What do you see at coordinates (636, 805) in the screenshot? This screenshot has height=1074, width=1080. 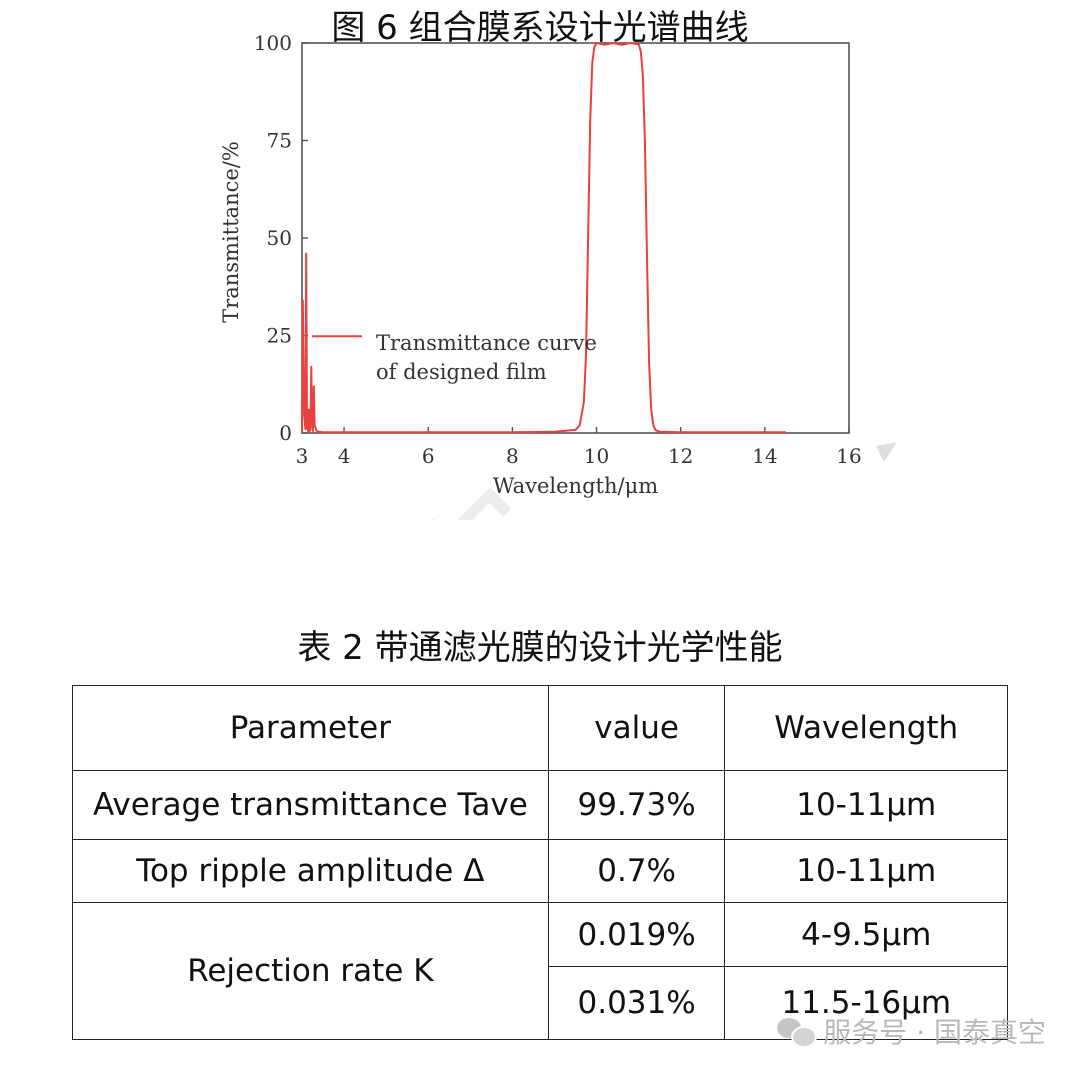 I see `cell-value: 99.73%` at bounding box center [636, 805].